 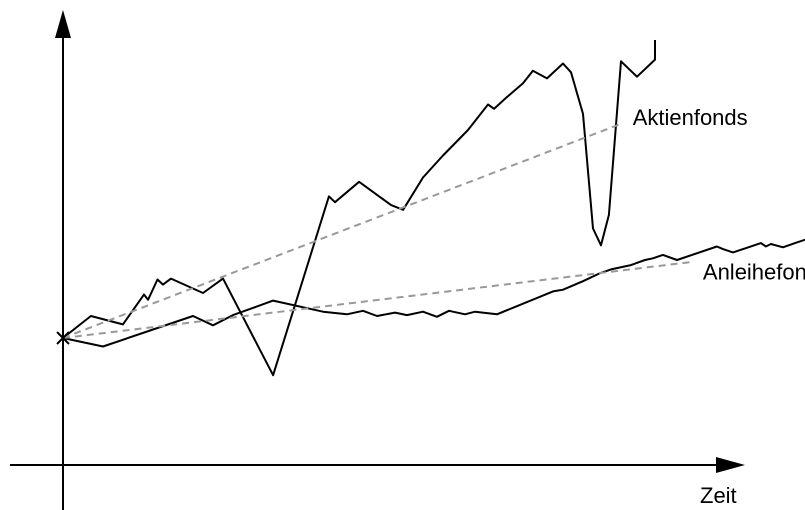 I want to click on x-axis-label: Zeit, so click(x=718, y=495).